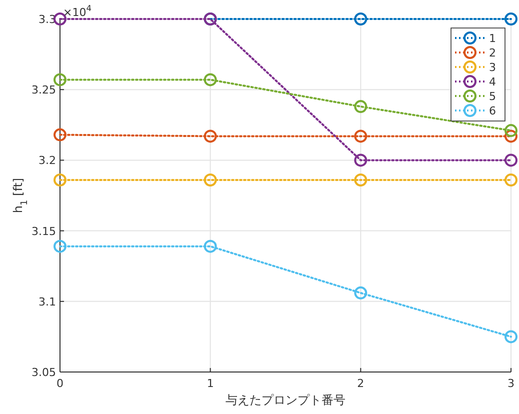 The width and height of the screenshot is (519, 414). I want to click on y-tick-label: 3.2, so click(47, 161).